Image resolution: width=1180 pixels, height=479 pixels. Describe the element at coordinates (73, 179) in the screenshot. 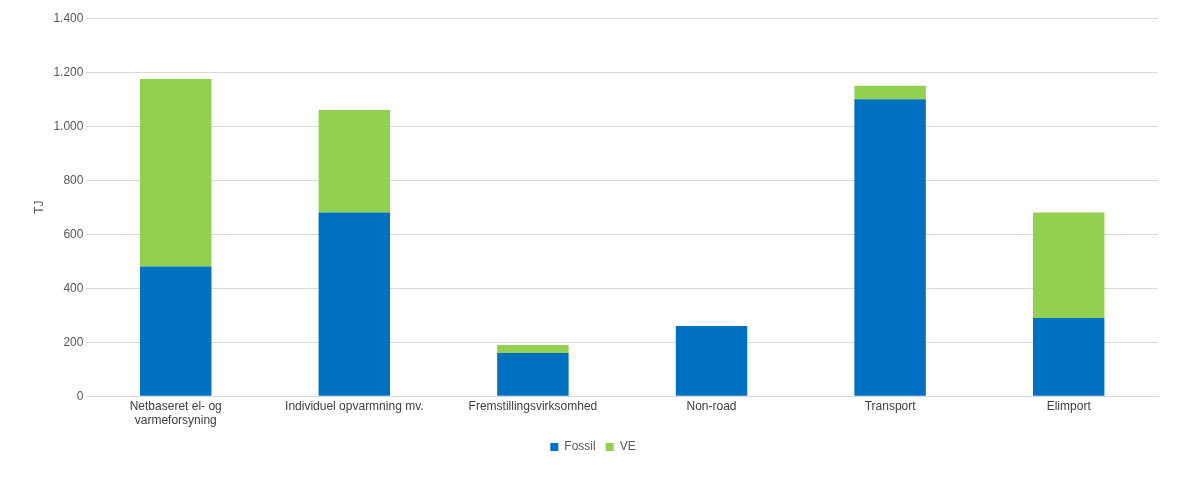

I see `y-tick-label: 800` at that location.